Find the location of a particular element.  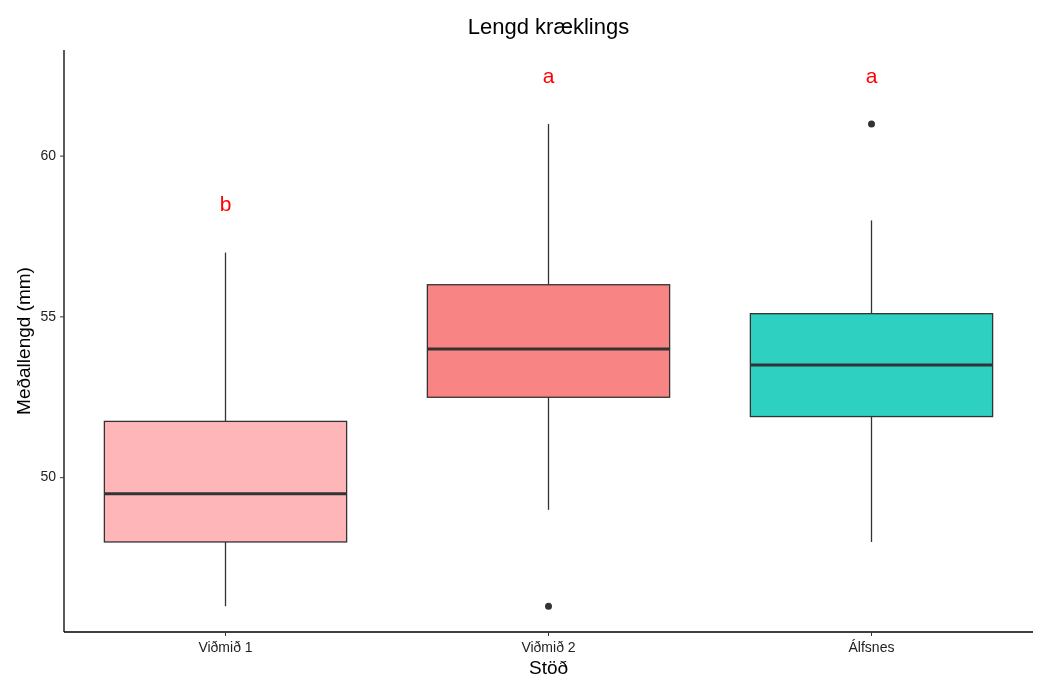

x-tick-label: Viðmið 2 is located at coordinates (548, 647).